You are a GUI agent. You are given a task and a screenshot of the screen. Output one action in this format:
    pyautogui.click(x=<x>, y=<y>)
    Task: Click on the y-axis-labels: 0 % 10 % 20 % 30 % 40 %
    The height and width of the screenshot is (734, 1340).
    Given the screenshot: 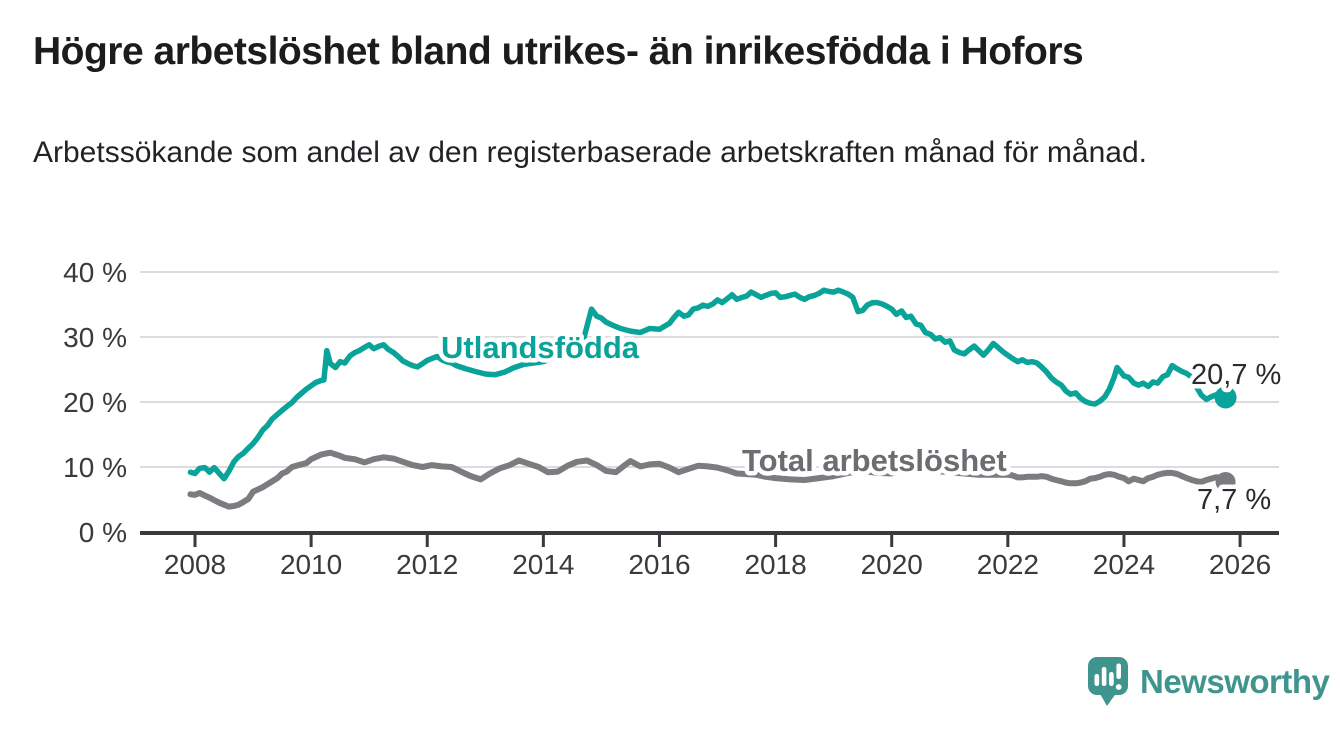 What is the action you would take?
    pyautogui.click(x=95, y=402)
    